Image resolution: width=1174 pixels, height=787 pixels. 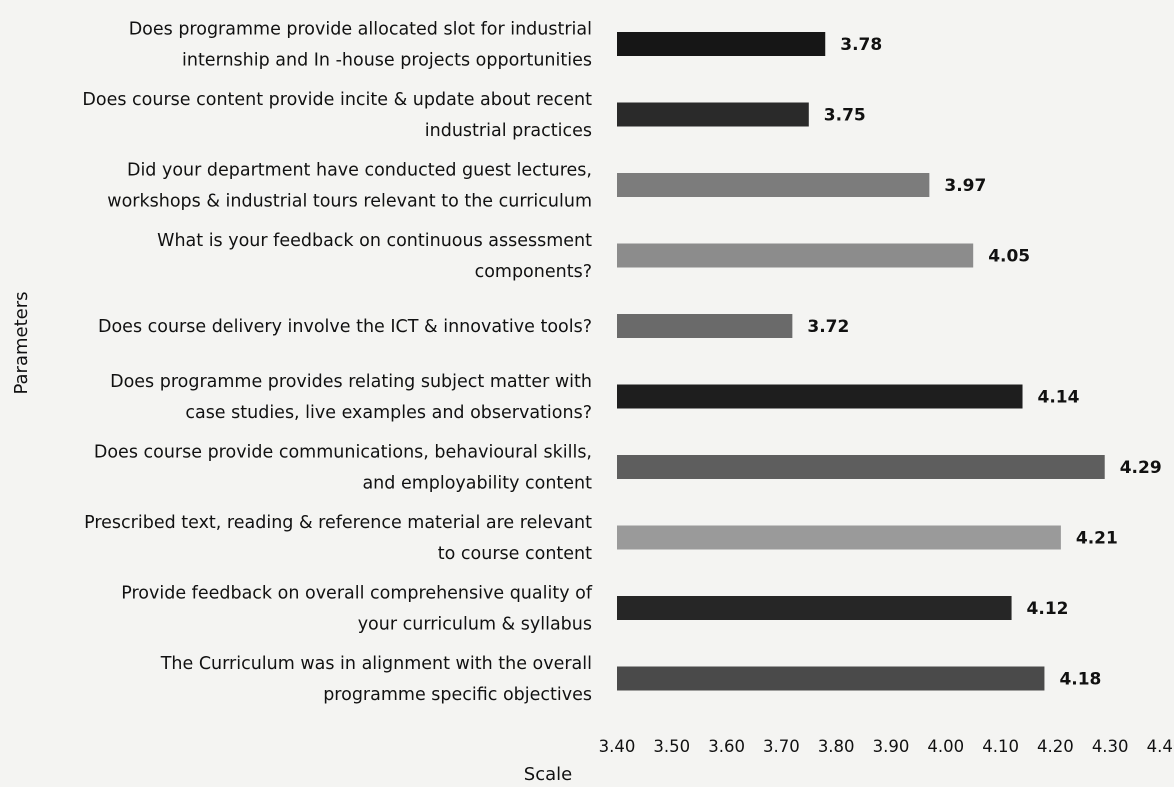 What do you see at coordinates (671, 746) in the screenshot?
I see `x-tick-label-2: 3.50` at bounding box center [671, 746].